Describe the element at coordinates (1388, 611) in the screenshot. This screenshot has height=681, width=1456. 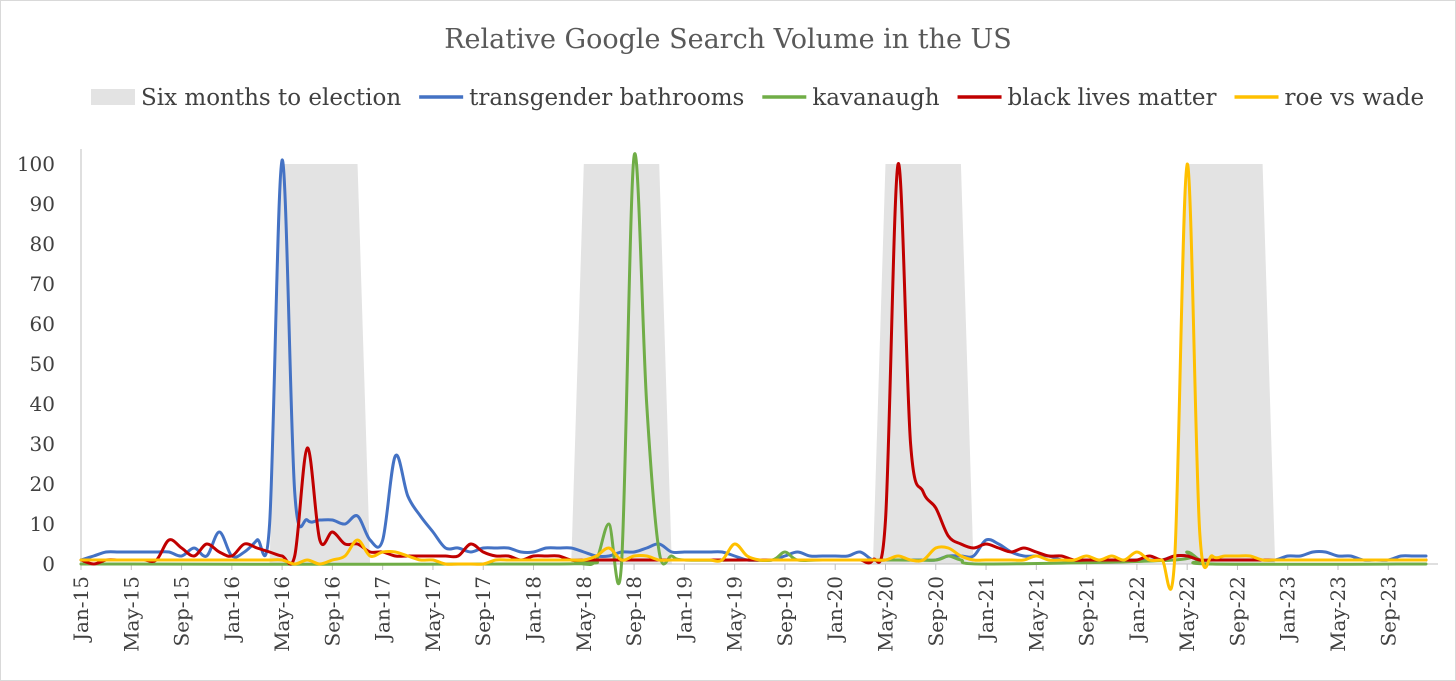
I see `x-tick-label: Sep-23` at that location.